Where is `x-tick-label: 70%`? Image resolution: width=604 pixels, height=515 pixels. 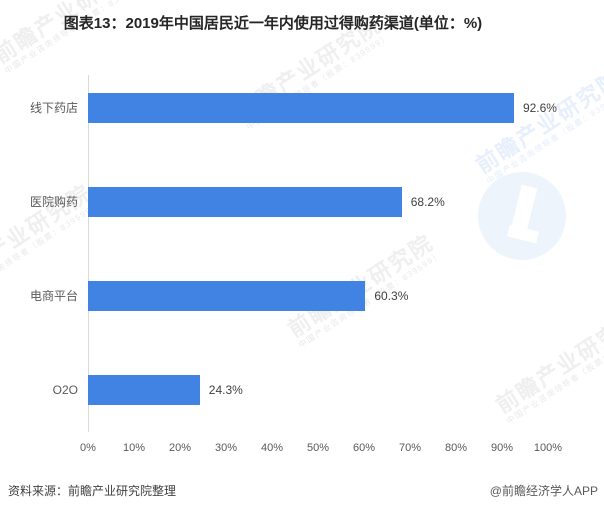 x-tick-label: 70% is located at coordinates (410, 448).